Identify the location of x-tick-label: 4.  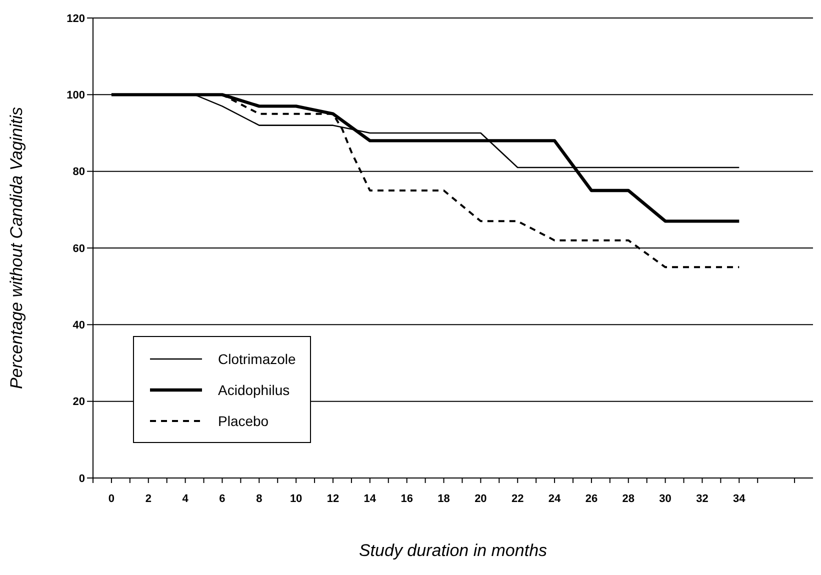
(186, 499).